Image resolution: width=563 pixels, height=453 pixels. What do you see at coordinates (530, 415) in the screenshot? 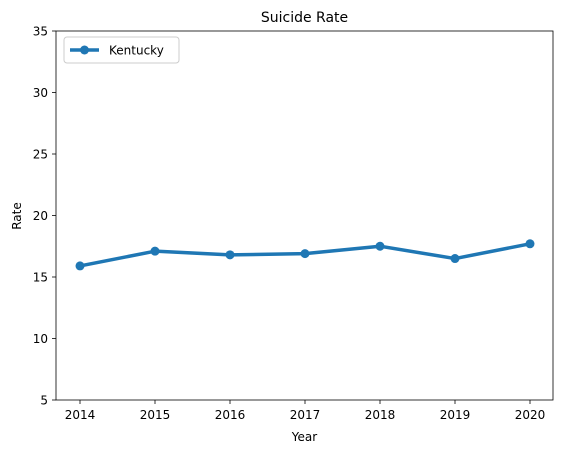
I see `x-tick-label: 2020` at bounding box center [530, 415].